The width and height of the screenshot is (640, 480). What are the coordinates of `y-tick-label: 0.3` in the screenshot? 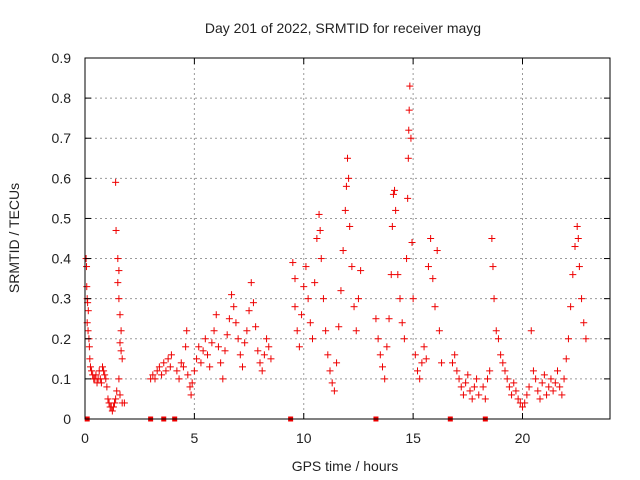 It's located at (62, 299).